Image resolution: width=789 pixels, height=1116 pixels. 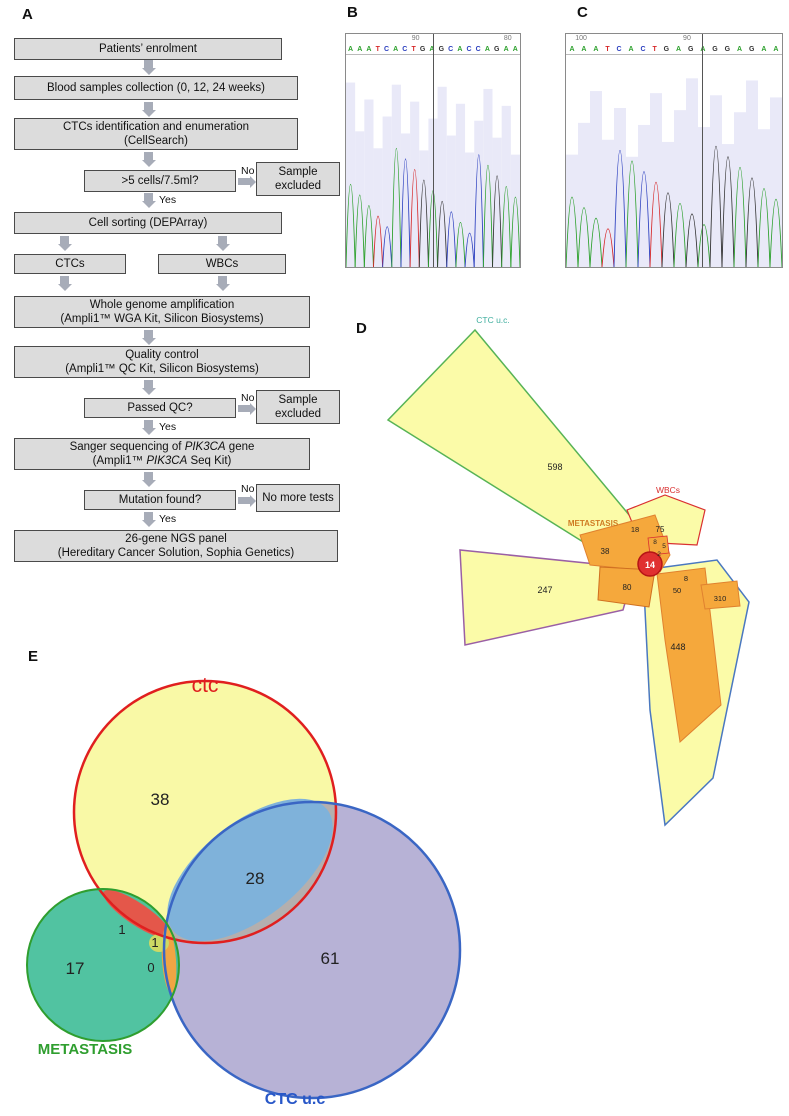 What do you see at coordinates (660, 529) in the screenshot?
I see `count-75: 75` at bounding box center [660, 529].